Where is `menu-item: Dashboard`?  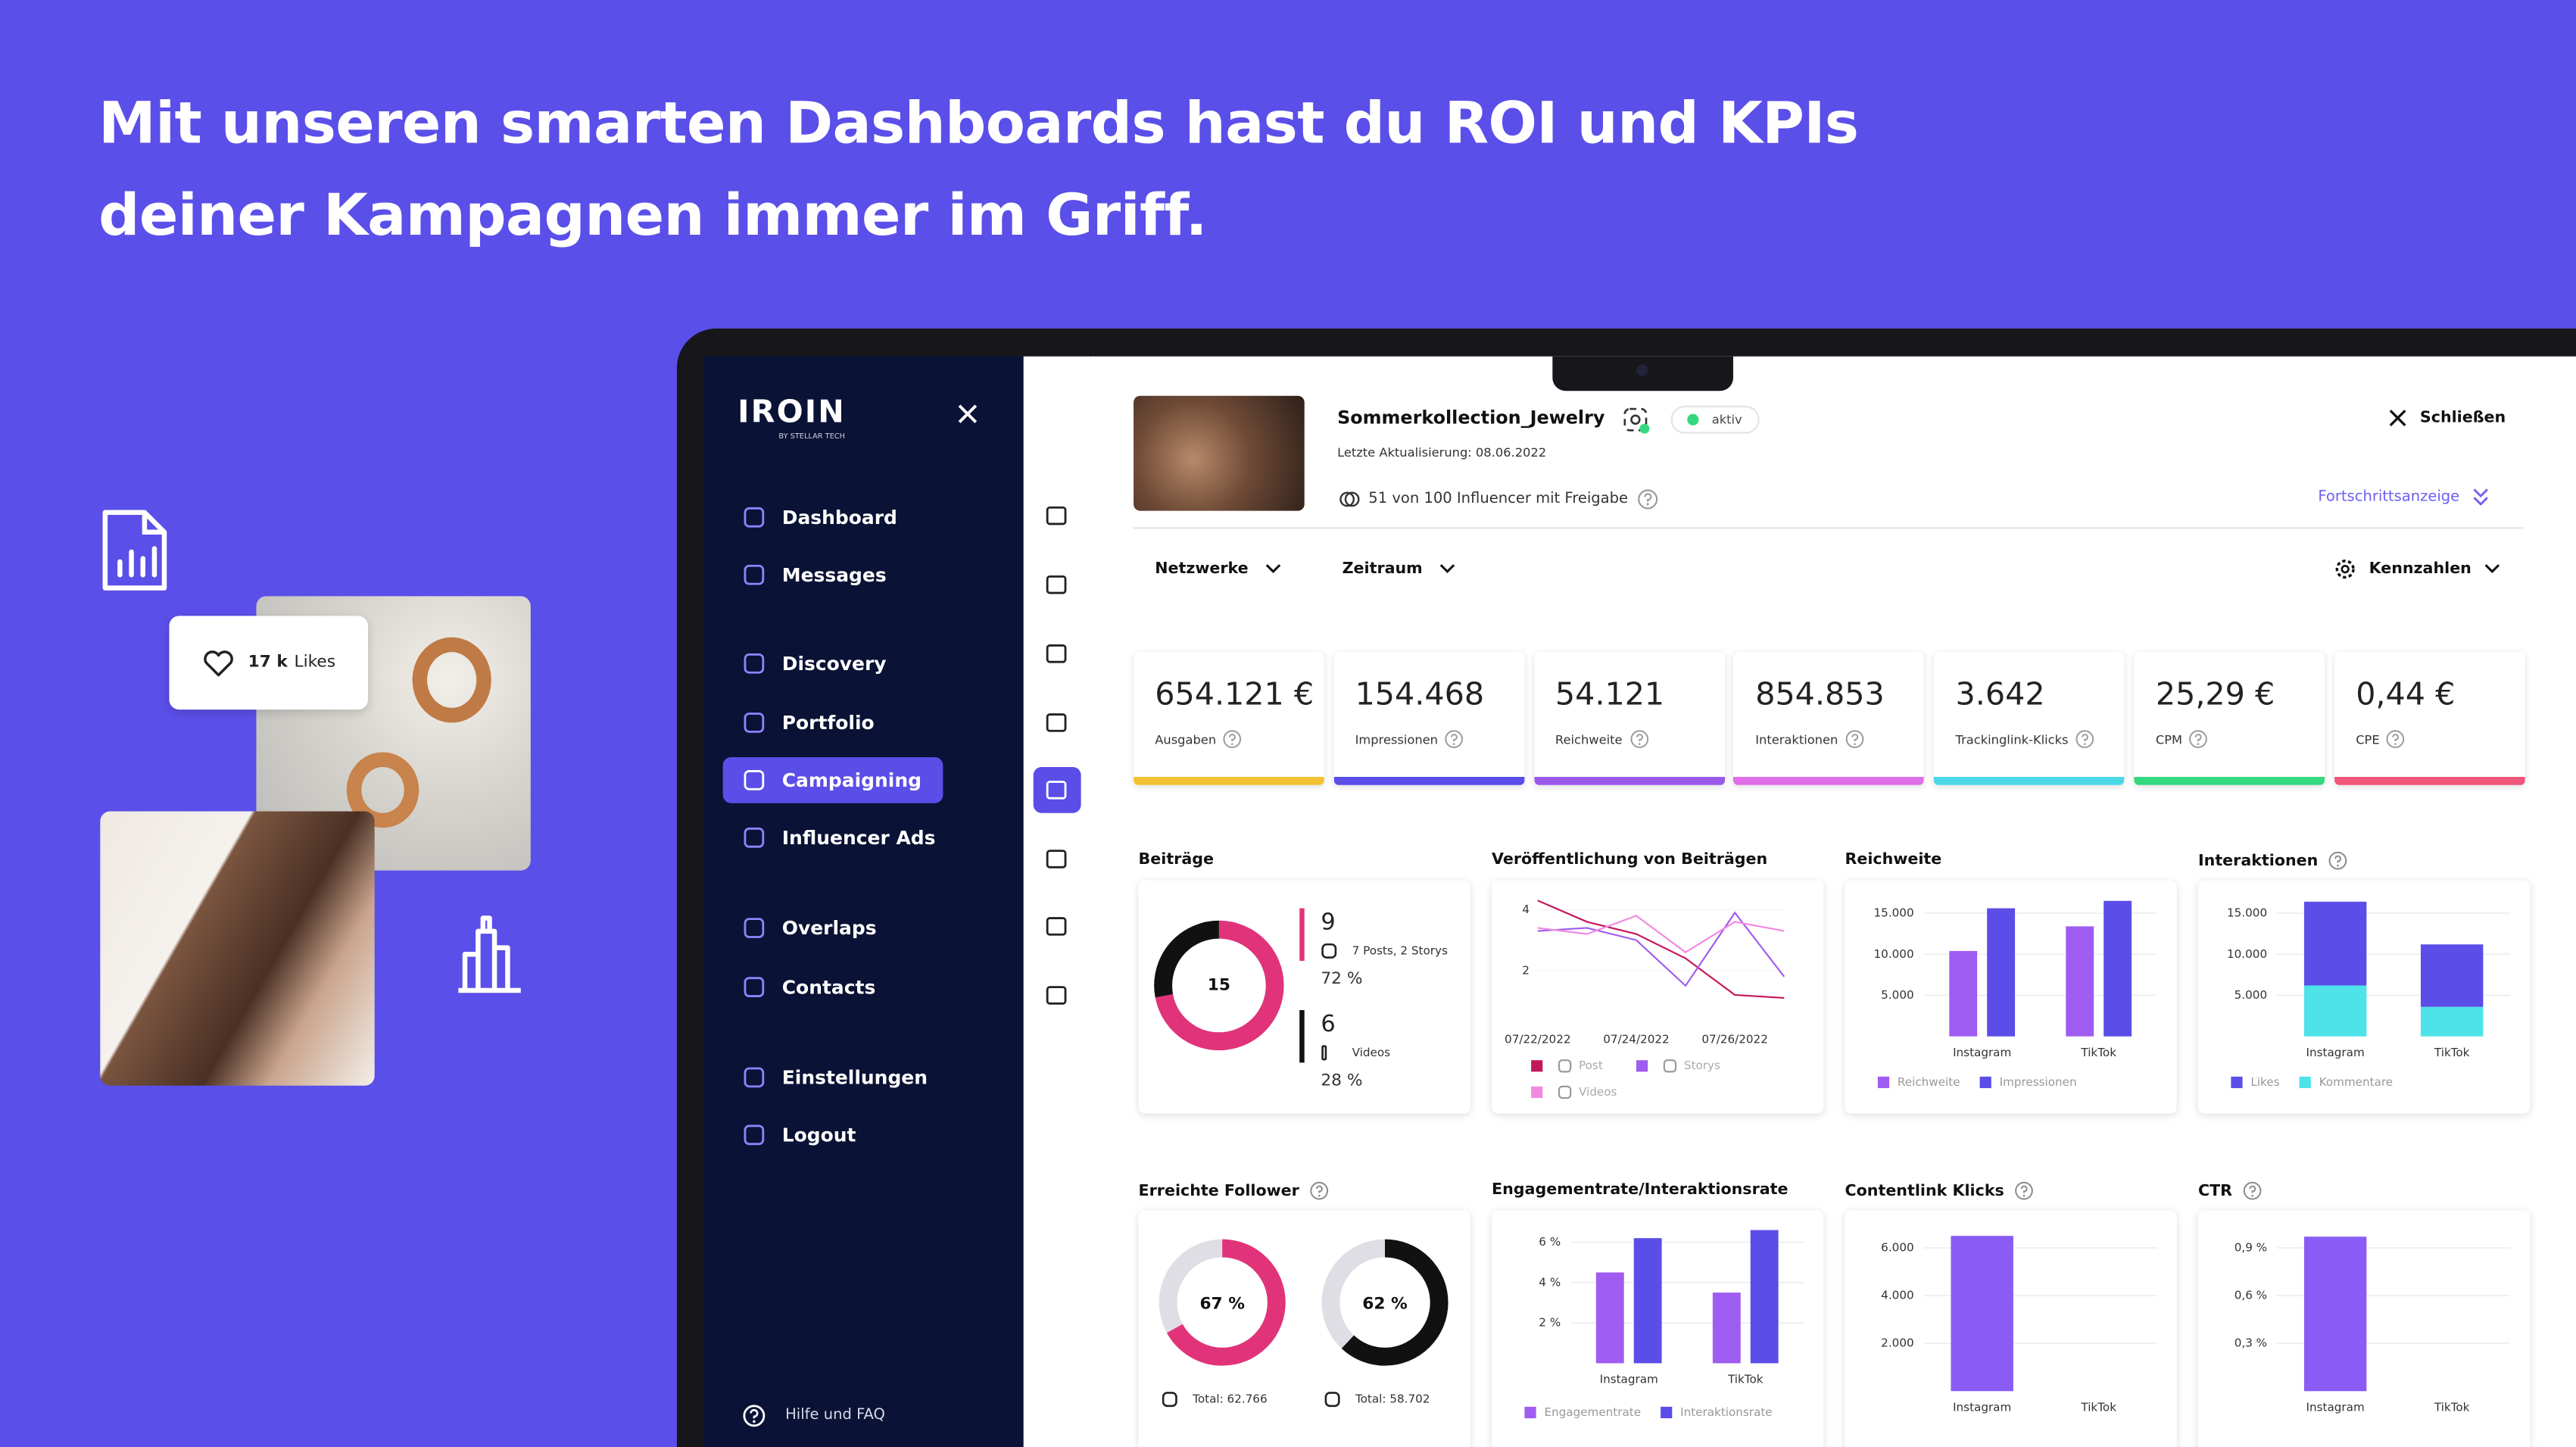 menu-item: Dashboard is located at coordinates (833, 517).